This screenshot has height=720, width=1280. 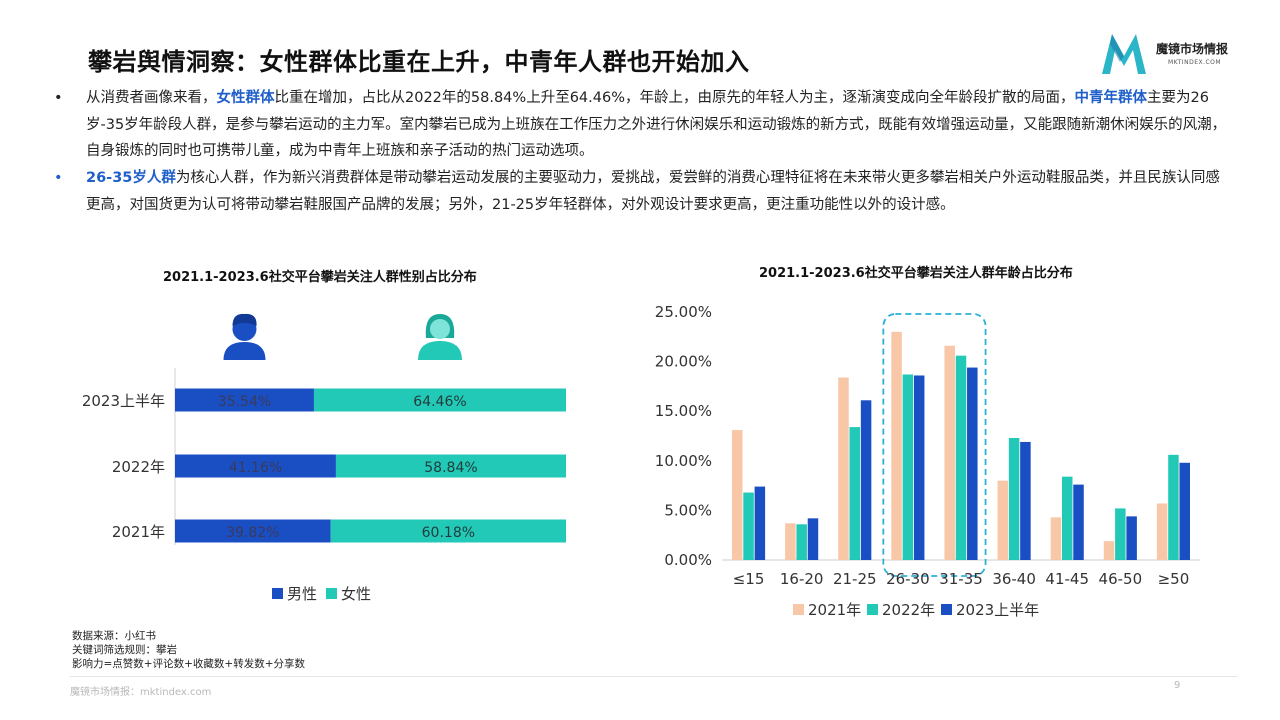 I want to click on page-number: 9, so click(x=1177, y=685).